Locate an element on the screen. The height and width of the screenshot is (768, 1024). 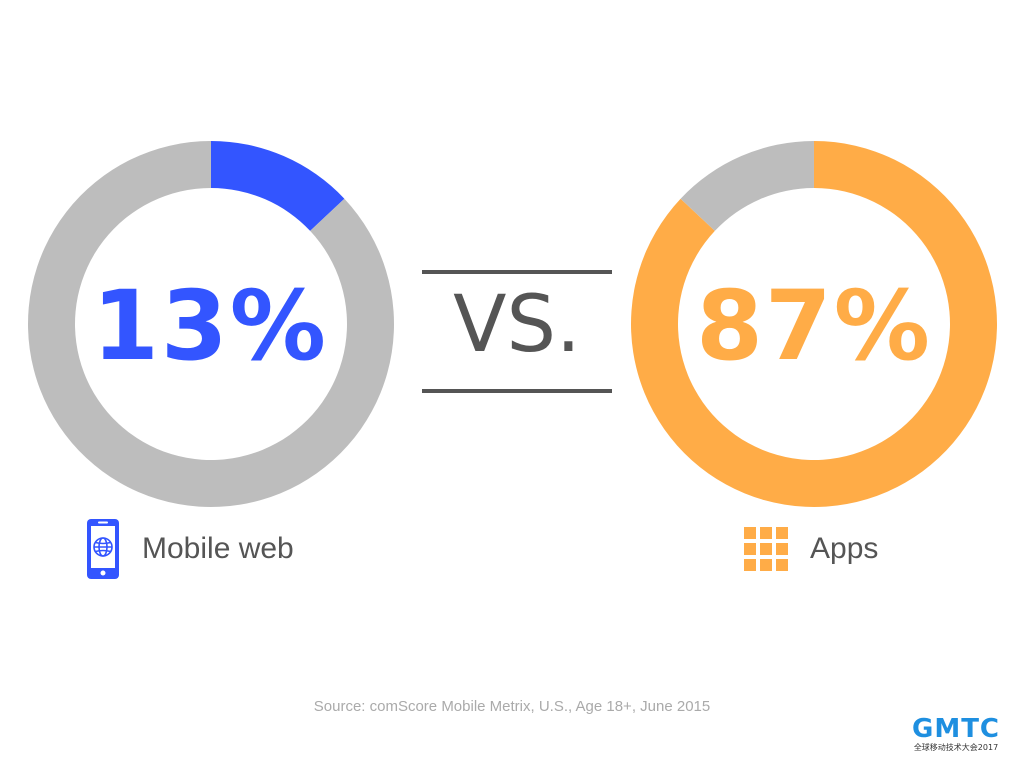
mobile-web-percentage-label: 13% is located at coordinates (210, 326).